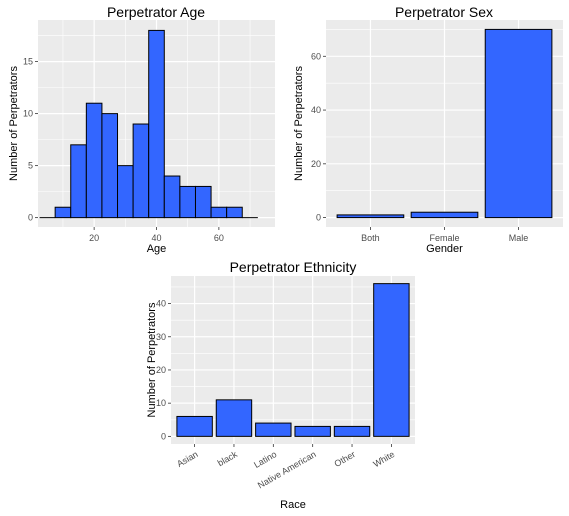 The width and height of the screenshot is (569, 516). I want to click on bar-other, so click(352, 431).